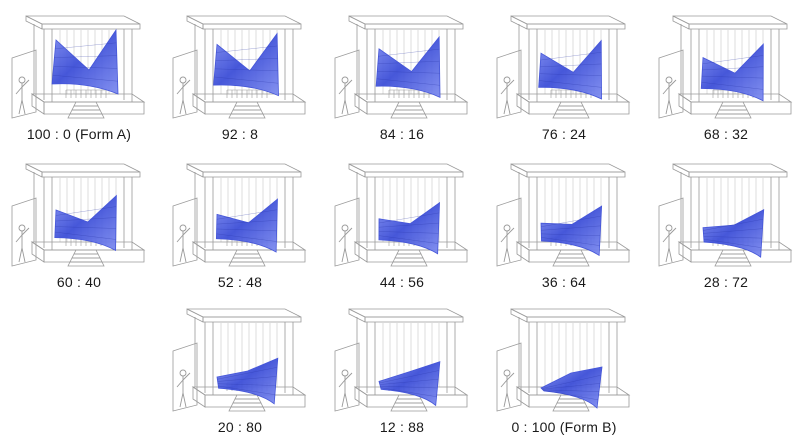 The height and width of the screenshot is (443, 800). I want to click on morph-panel: 44 : 56, so click(402, 228).